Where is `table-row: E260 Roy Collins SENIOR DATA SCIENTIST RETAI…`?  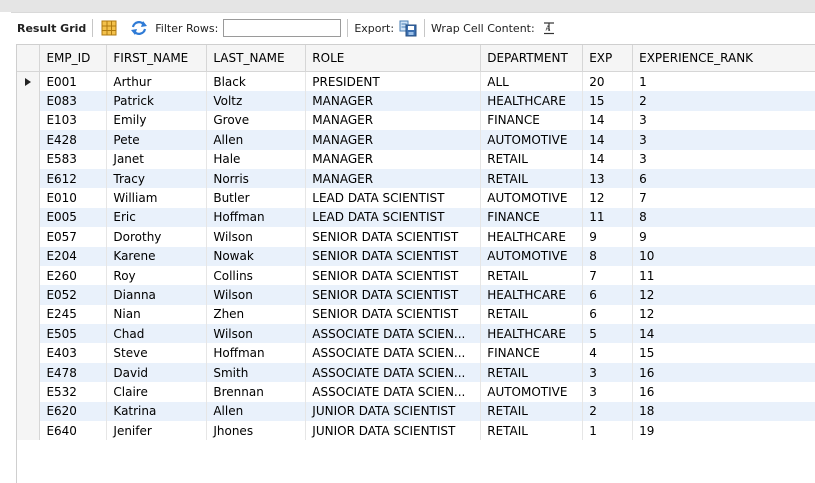
table-row: E260 Roy Collins SENIOR DATA SCIENTIST RETAI… is located at coordinates (416, 275).